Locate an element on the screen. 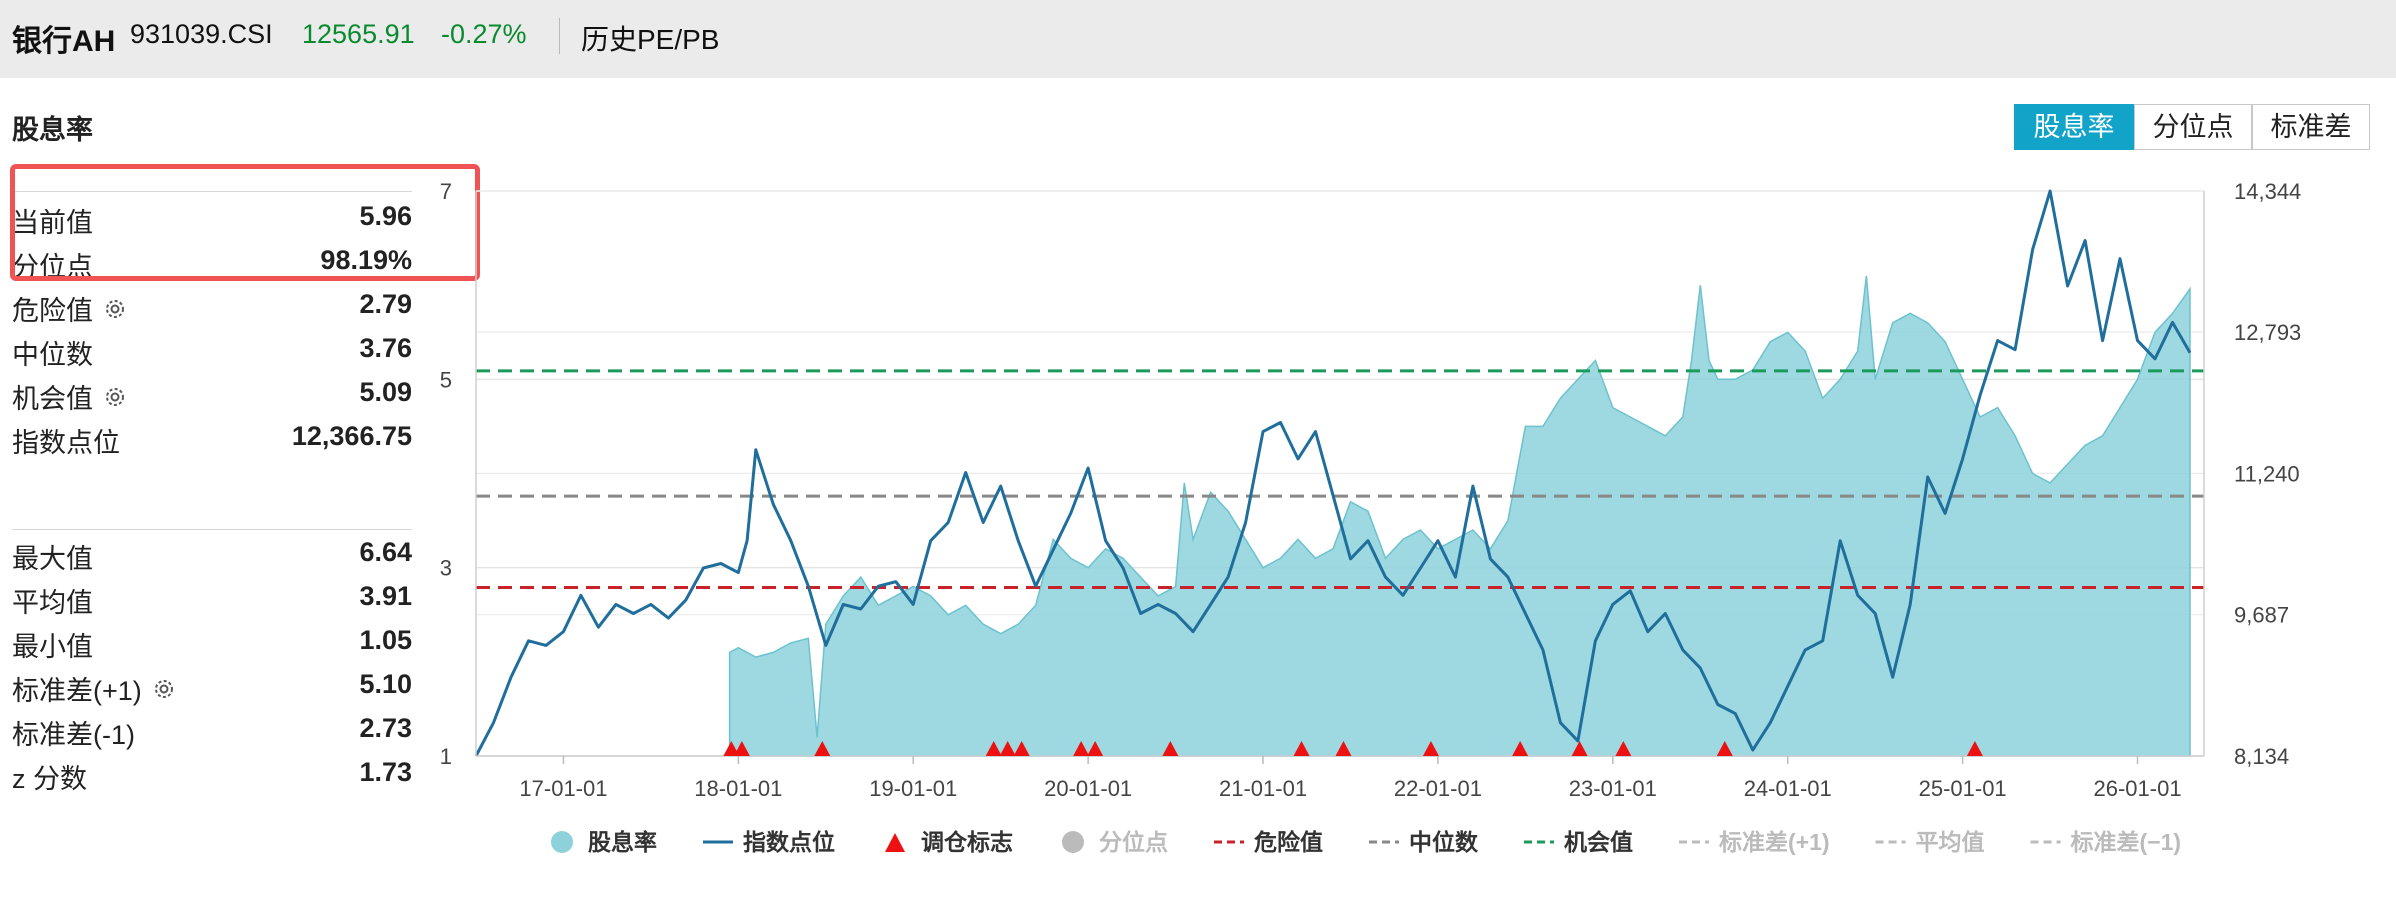  stat-row: 危险值 2.79 is located at coordinates (212, 306).